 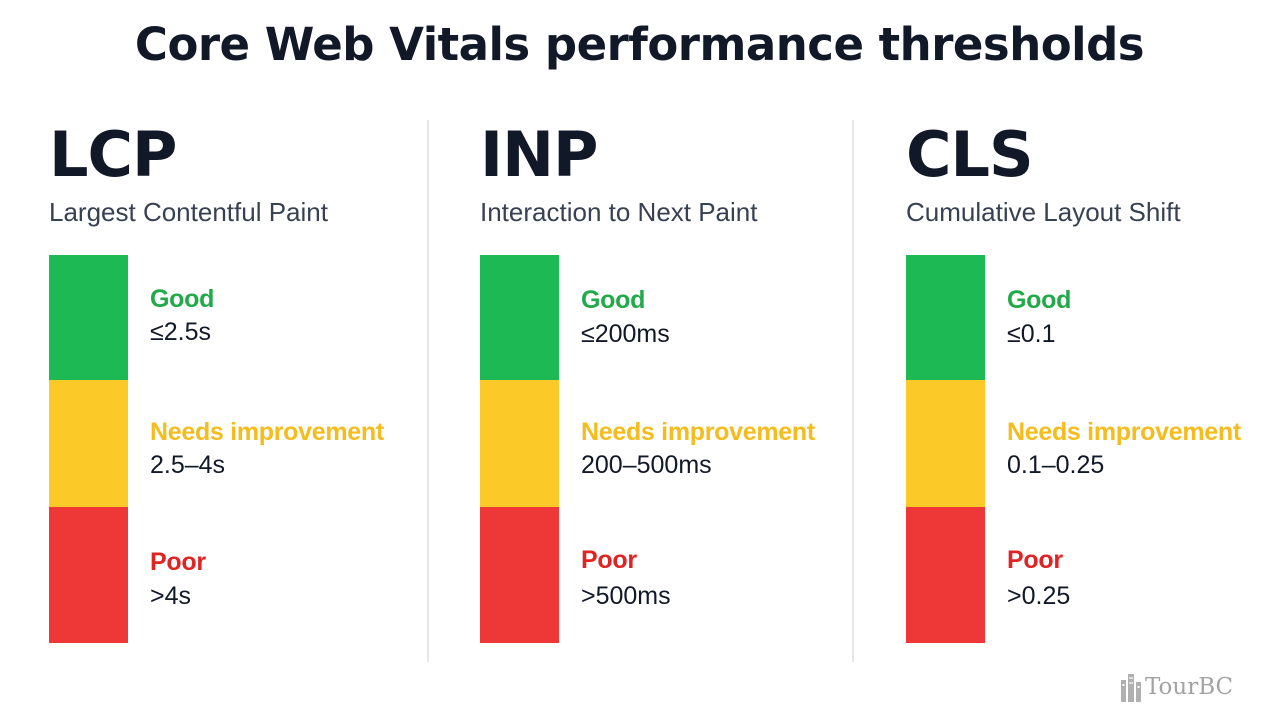 What do you see at coordinates (1031, 334) in the screenshot?
I see `good-threshold: ≤0.1` at bounding box center [1031, 334].